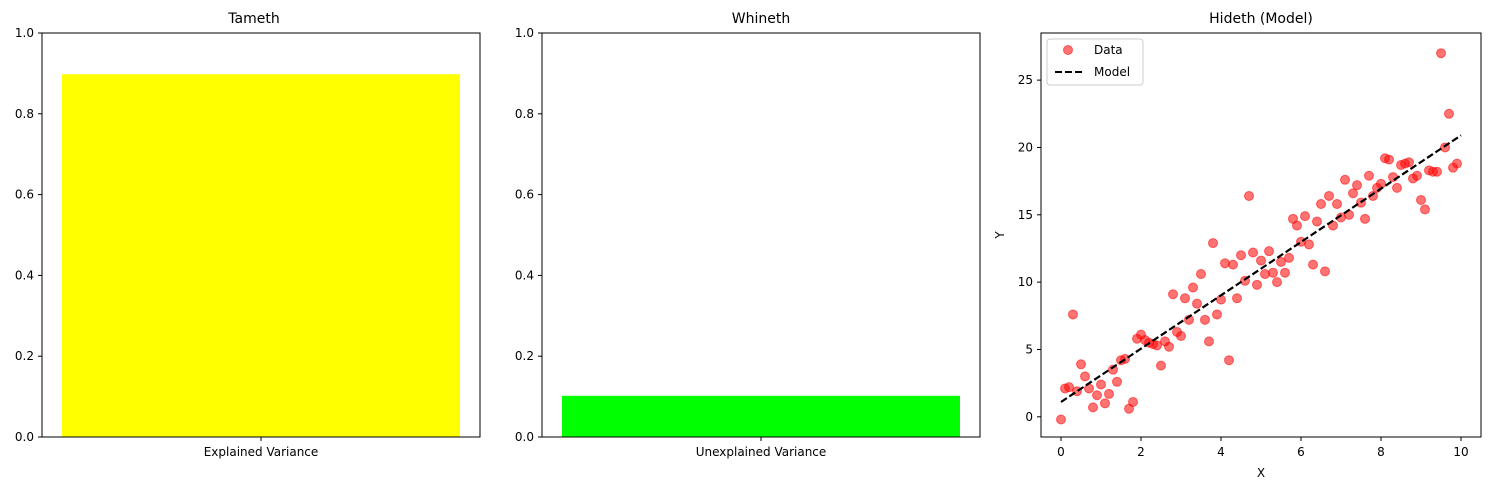  I want to click on y-axis-label: Y, so click(1000, 235).